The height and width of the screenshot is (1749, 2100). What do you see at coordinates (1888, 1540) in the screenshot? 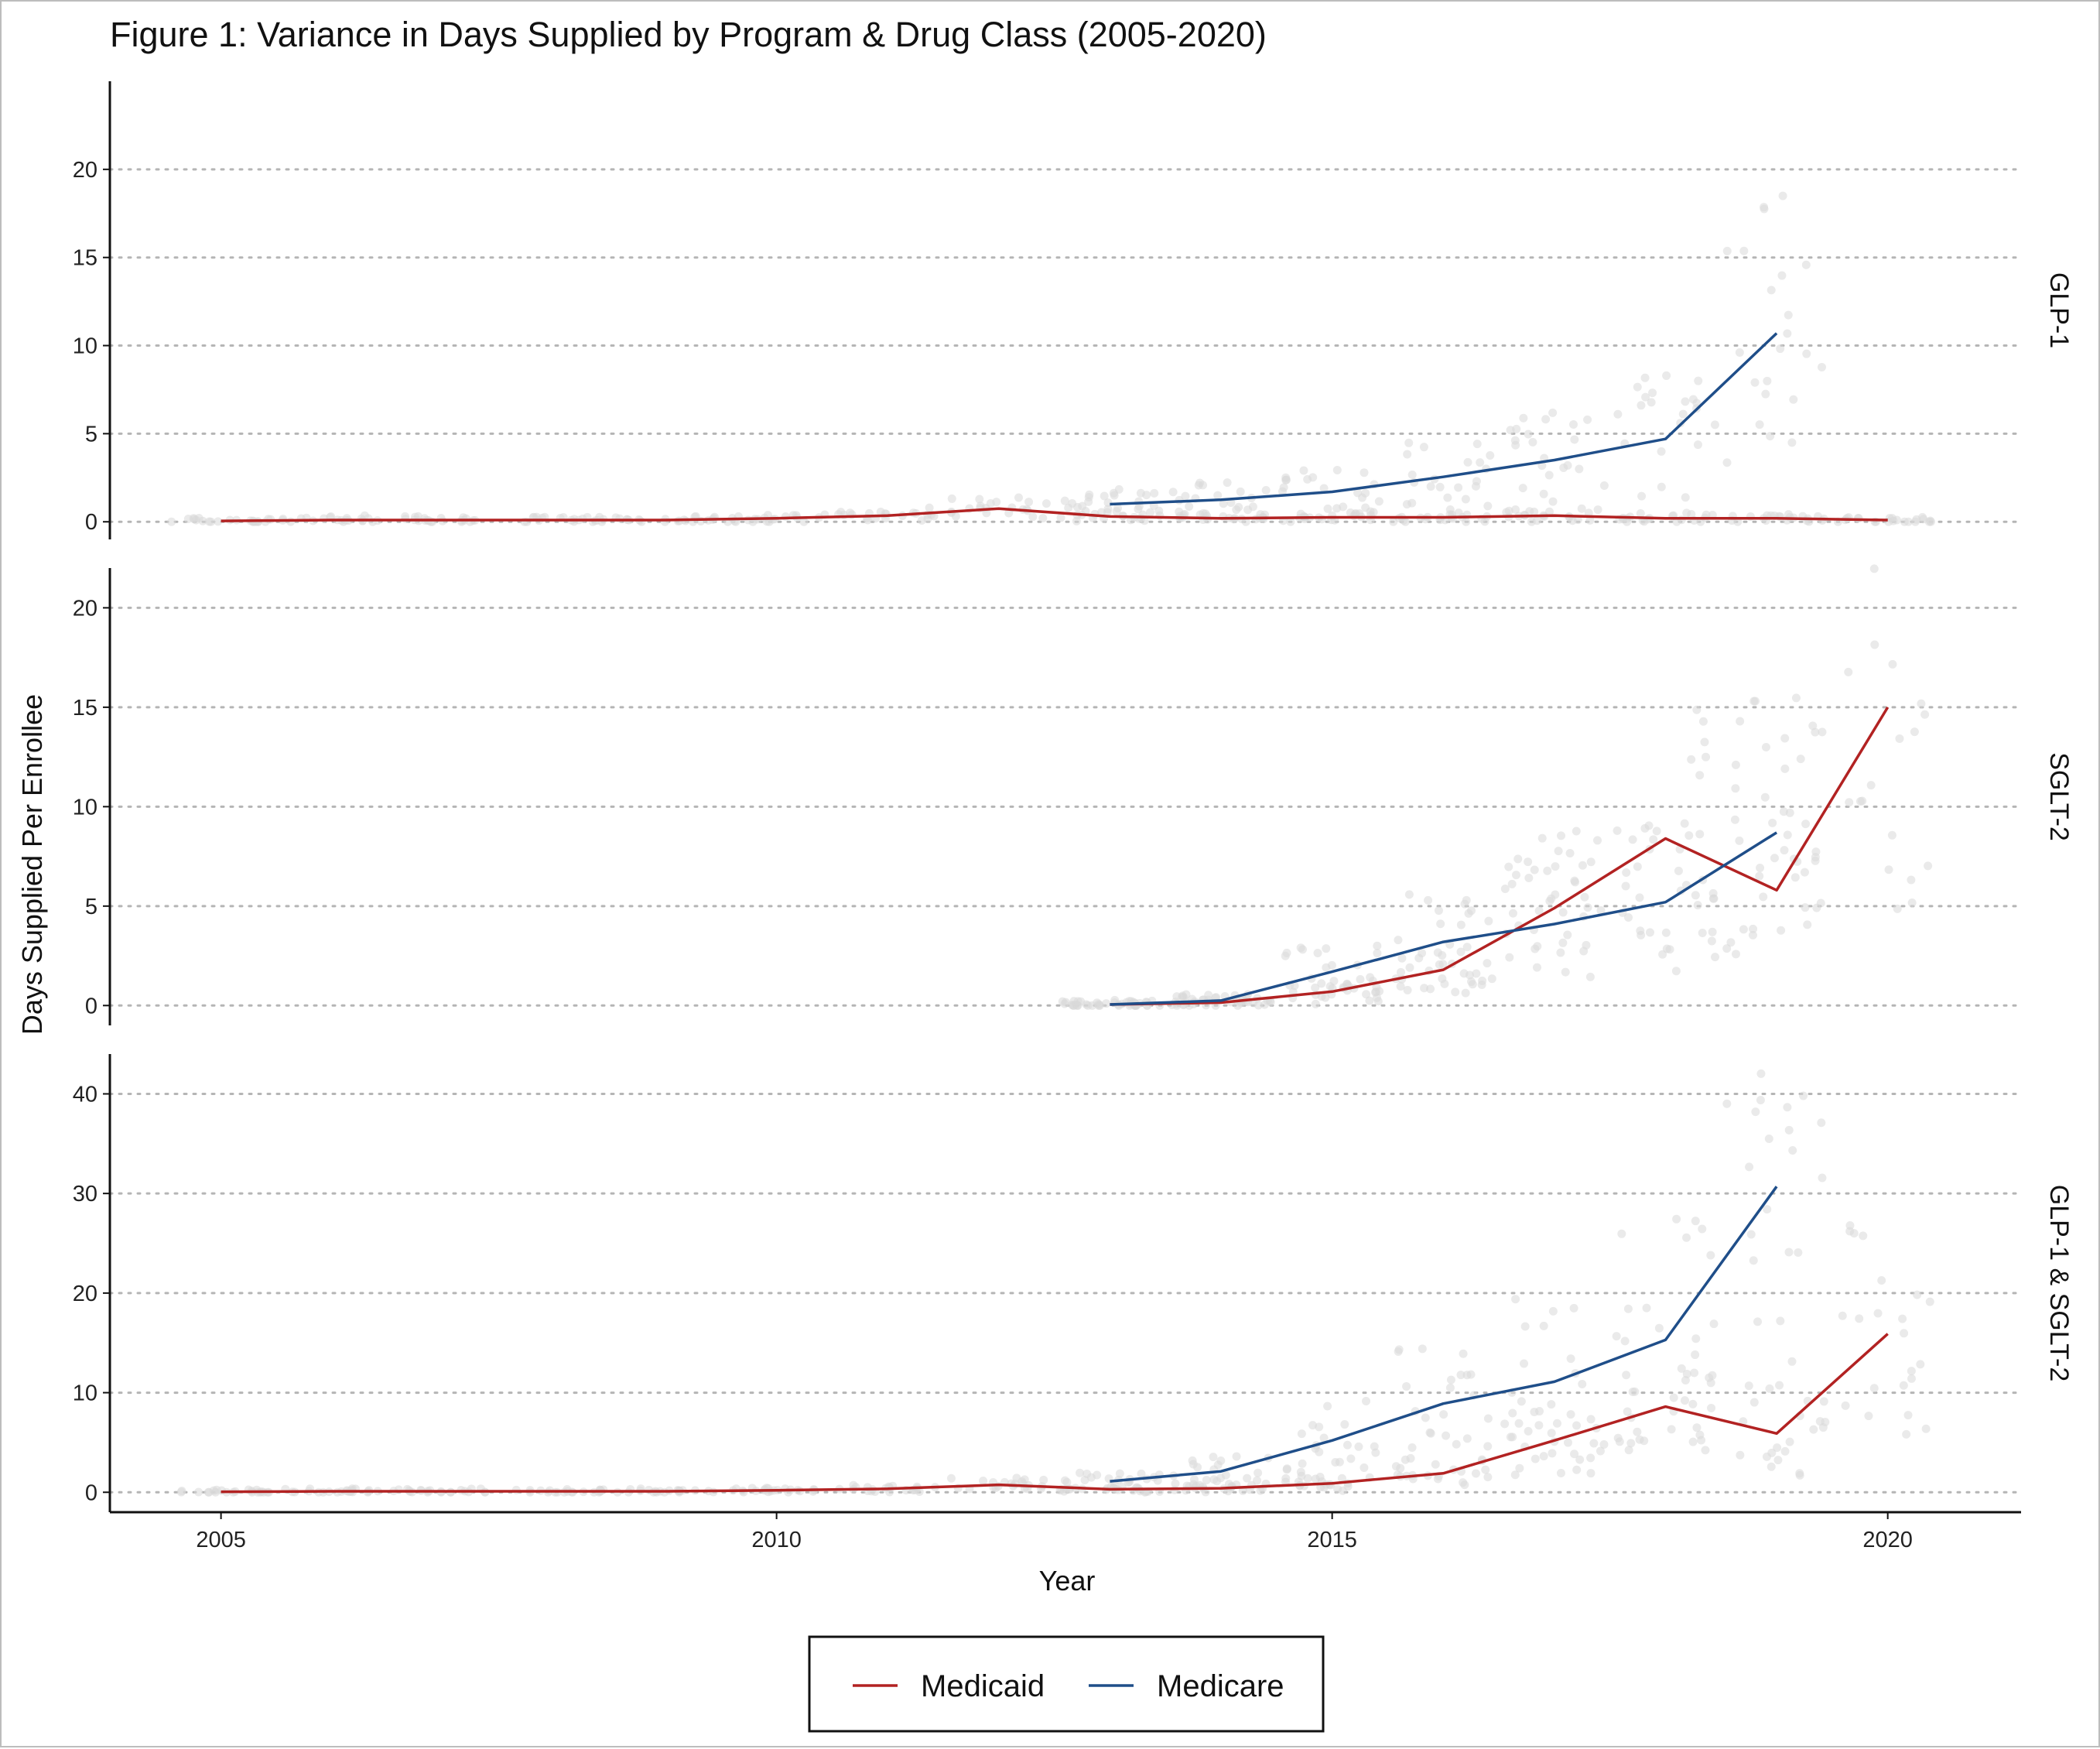
I see `x-tick-label: 2020` at bounding box center [1888, 1540].